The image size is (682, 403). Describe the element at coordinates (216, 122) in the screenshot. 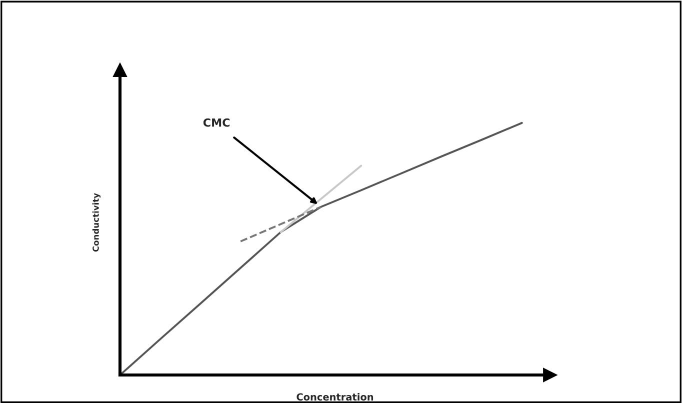

I see `annotation: CMC` at that location.